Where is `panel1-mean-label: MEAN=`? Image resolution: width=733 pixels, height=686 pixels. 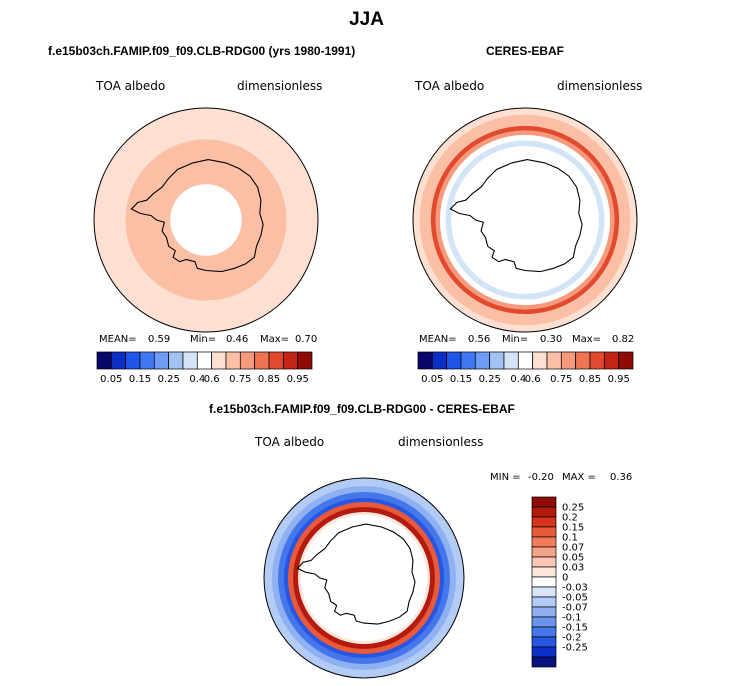 panel1-mean-label: MEAN= is located at coordinates (118, 339).